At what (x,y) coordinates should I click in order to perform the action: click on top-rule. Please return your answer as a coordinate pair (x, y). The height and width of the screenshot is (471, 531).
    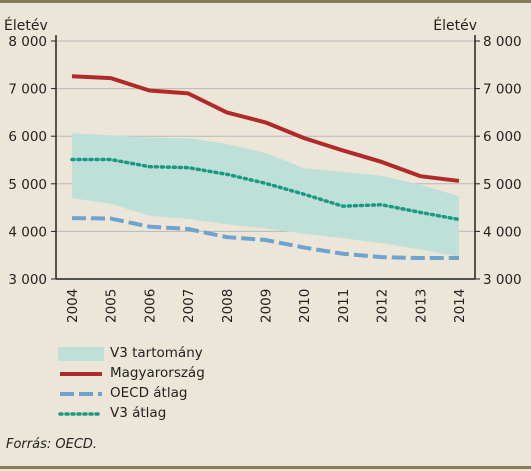
    Looking at the image, I should click on (265, 1).